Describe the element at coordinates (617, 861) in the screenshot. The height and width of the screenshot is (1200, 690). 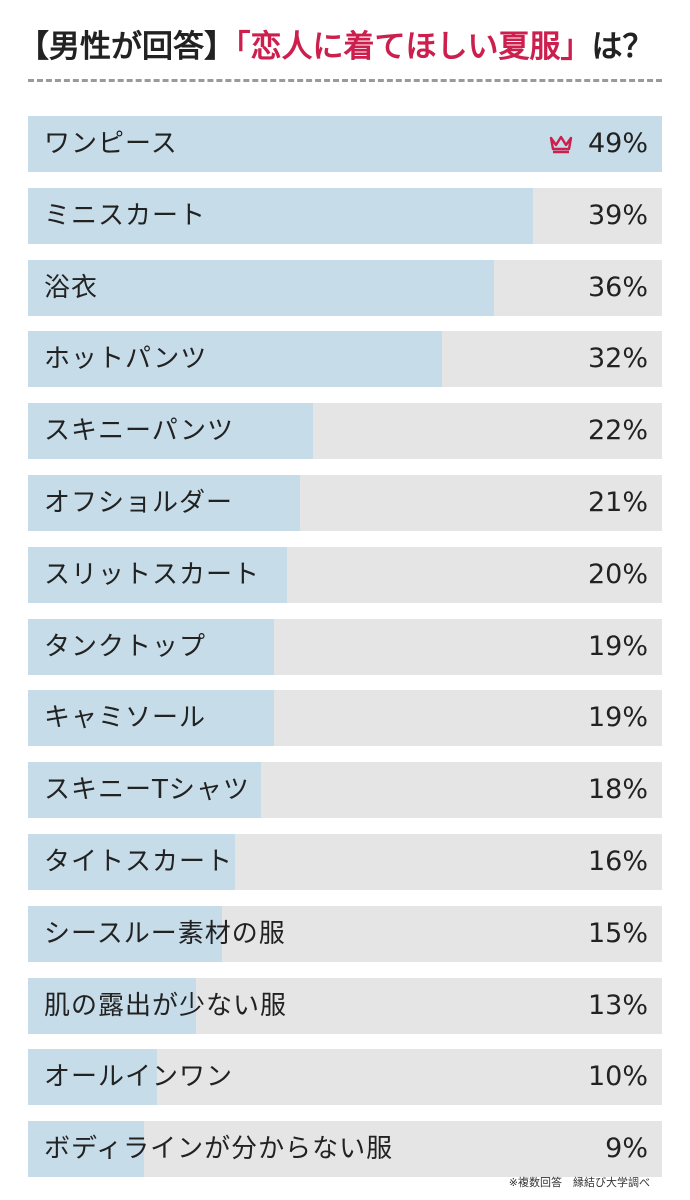
I see `value-label: 16%` at that location.